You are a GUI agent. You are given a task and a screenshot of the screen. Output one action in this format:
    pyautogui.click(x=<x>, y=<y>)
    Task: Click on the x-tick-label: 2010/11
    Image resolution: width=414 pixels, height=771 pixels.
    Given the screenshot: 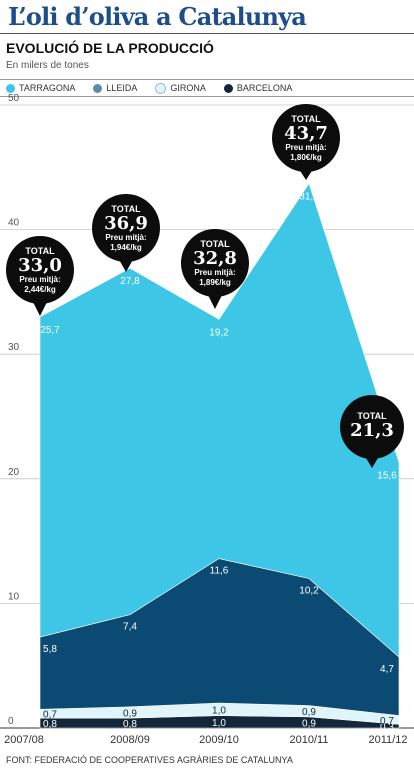 What is the action you would take?
    pyautogui.click(x=309, y=740)
    